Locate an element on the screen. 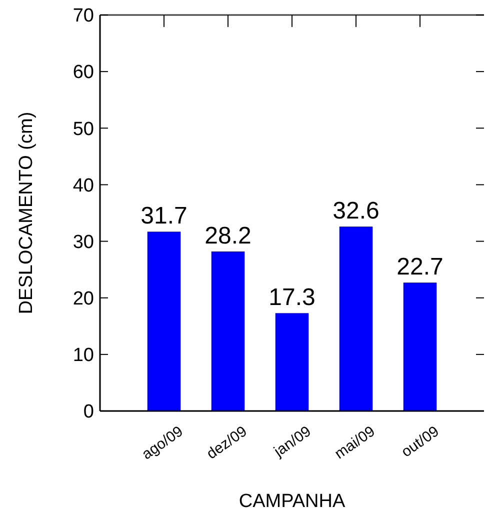 This screenshot has height=515, width=489. data-label: 22.7 is located at coordinates (420, 267).